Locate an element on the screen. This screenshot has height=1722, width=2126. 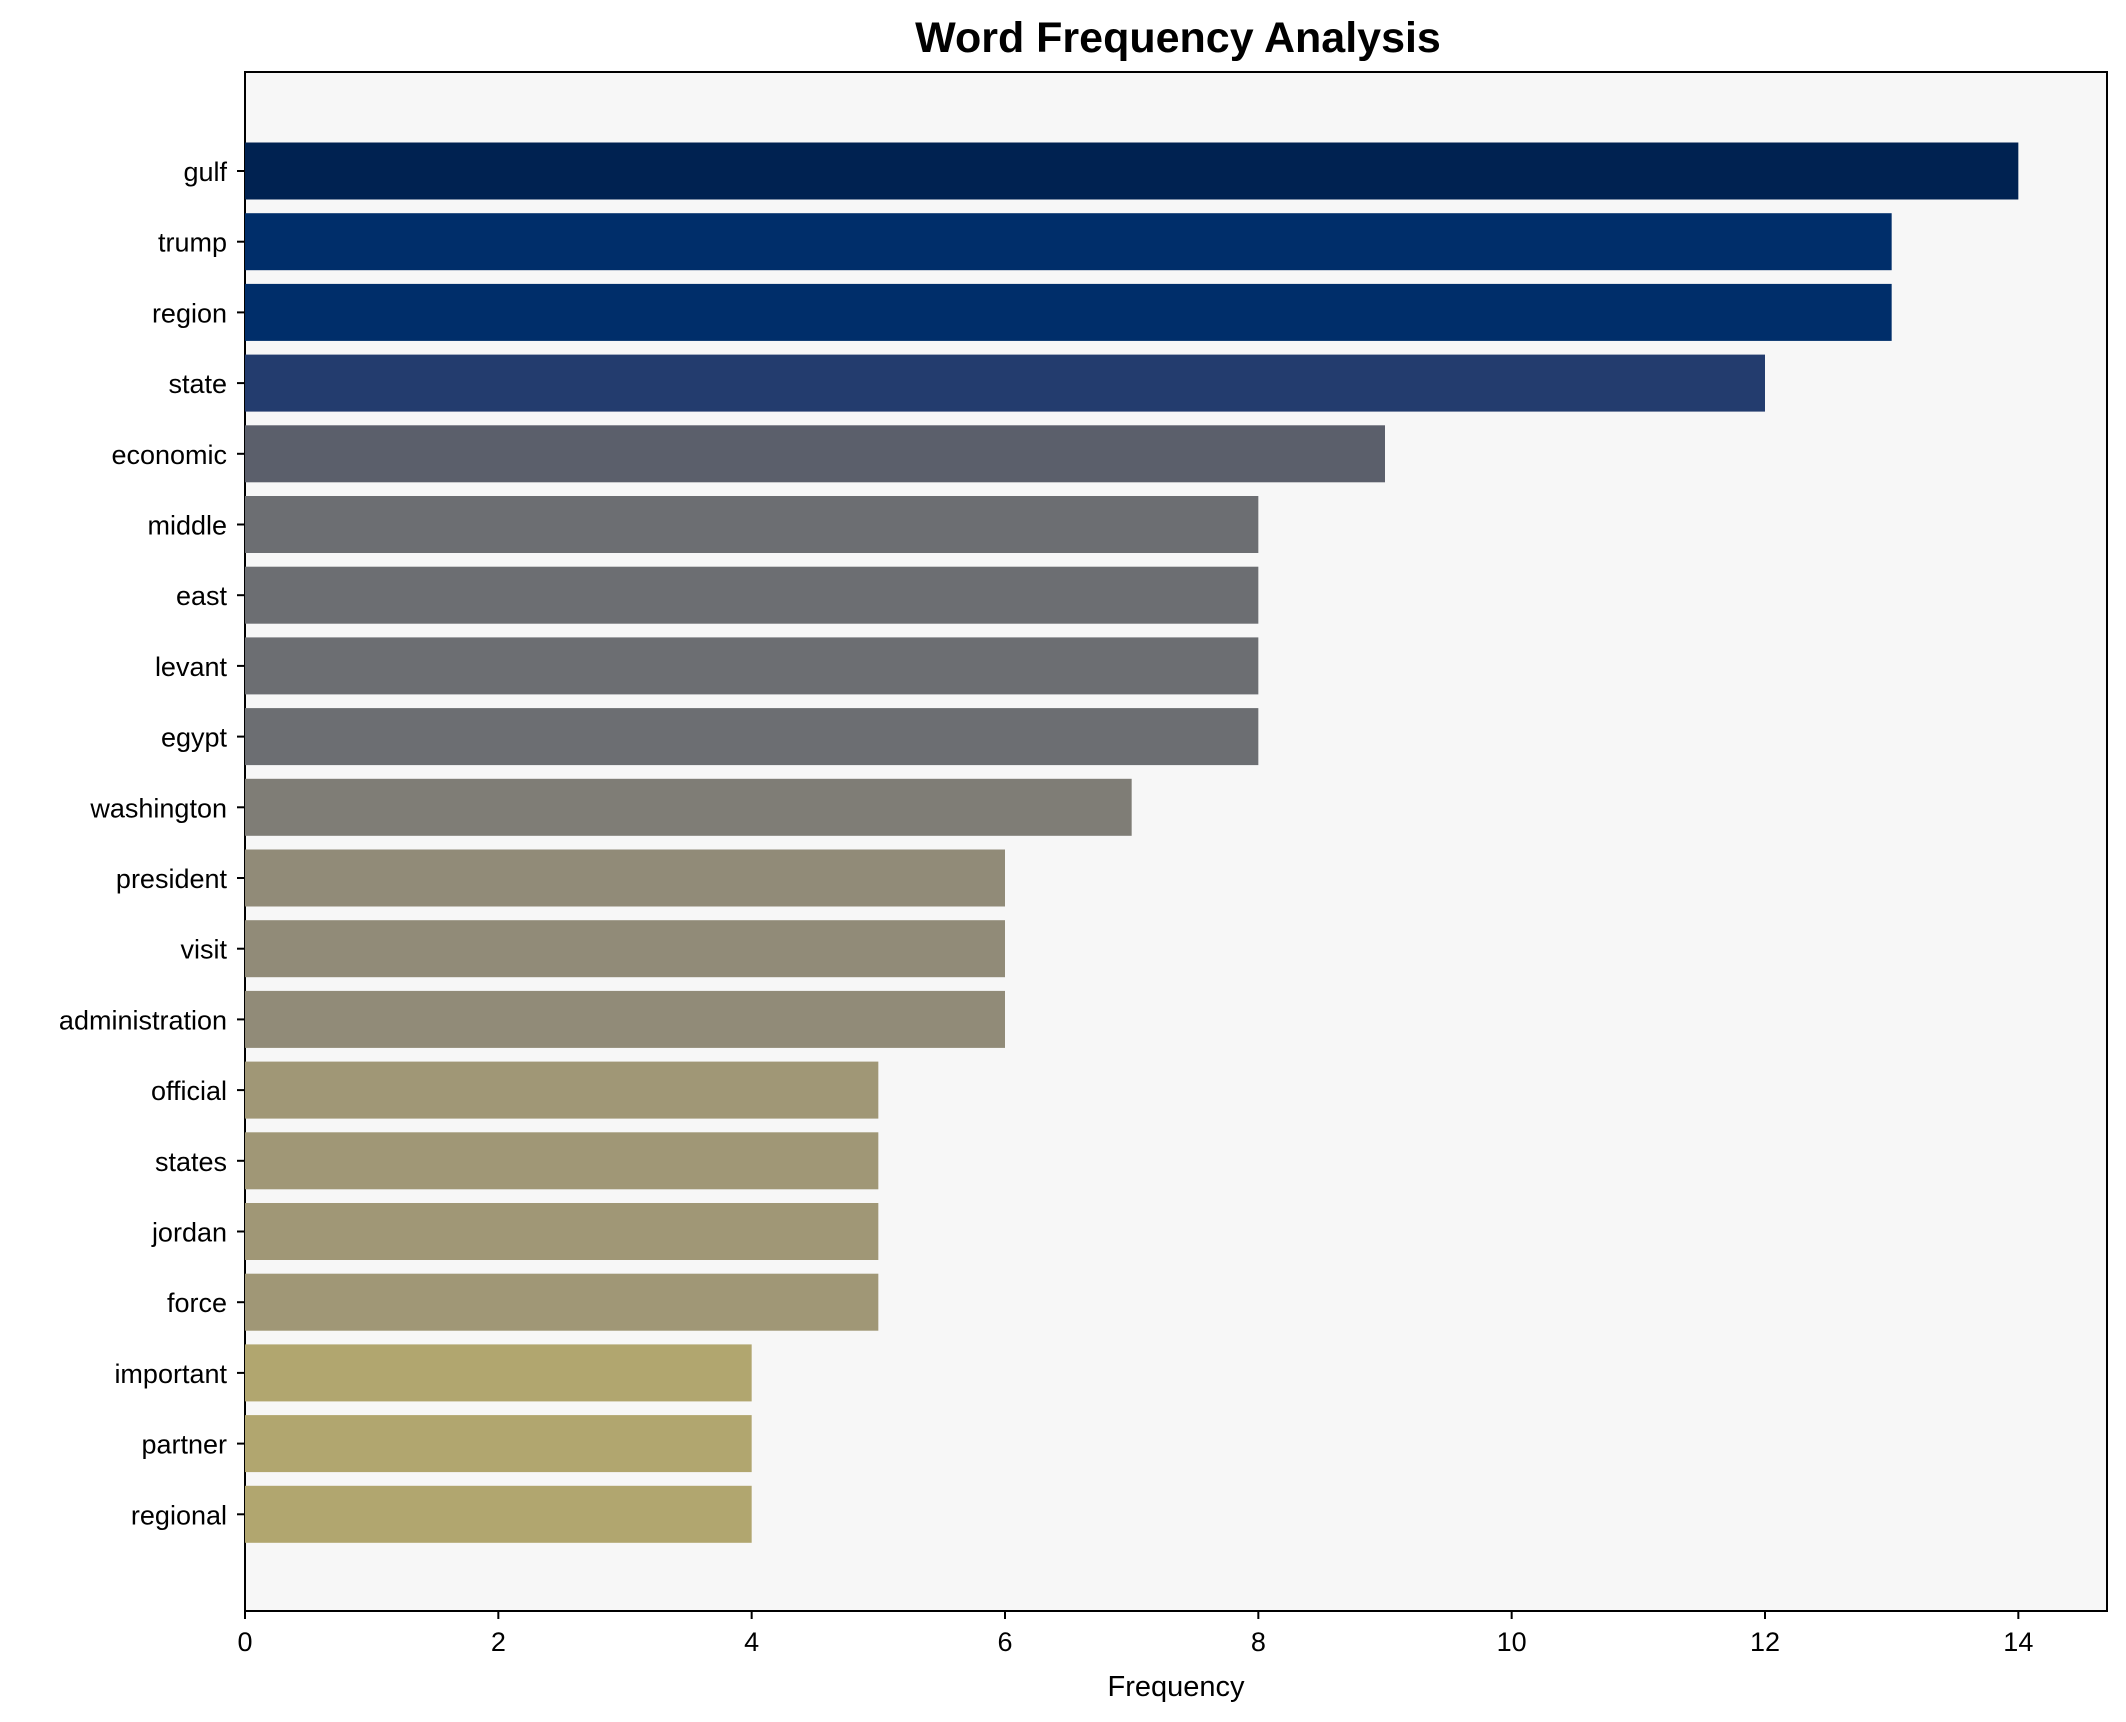
bar-egypt is located at coordinates (752, 737).